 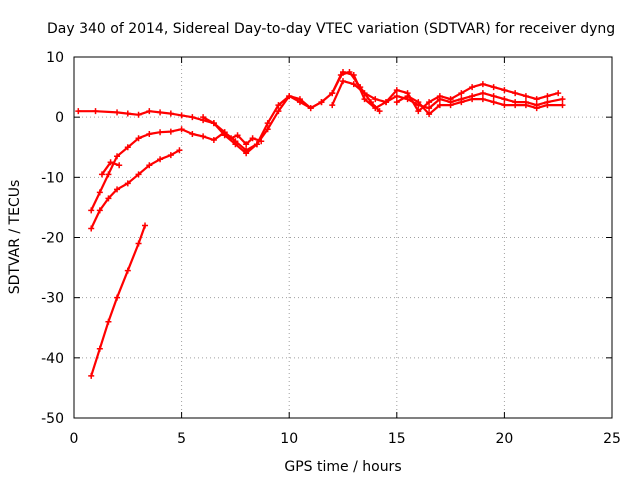 I want to click on series-track-c, so click(x=135, y=189).